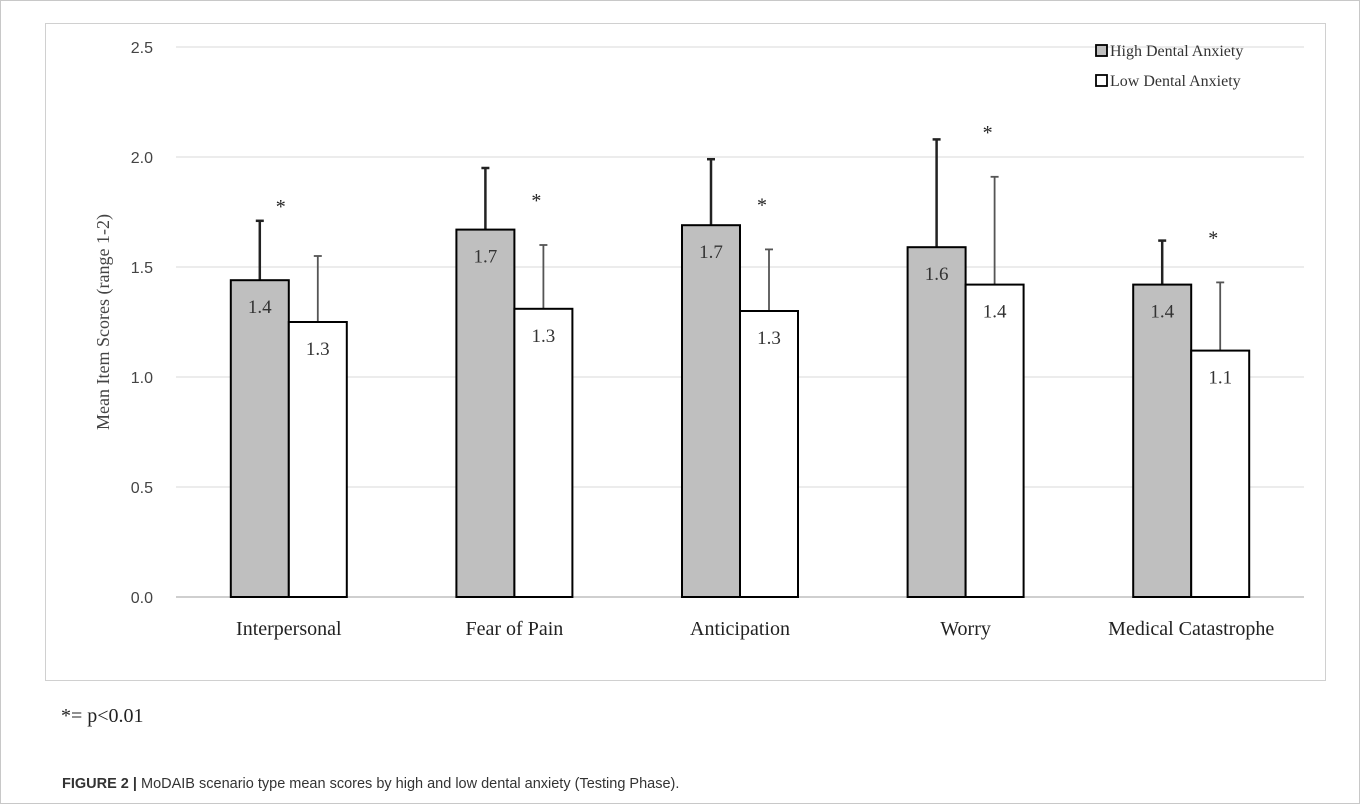  Describe the element at coordinates (289, 629) in the screenshot. I see `x-category-label: Interpersonal` at that location.